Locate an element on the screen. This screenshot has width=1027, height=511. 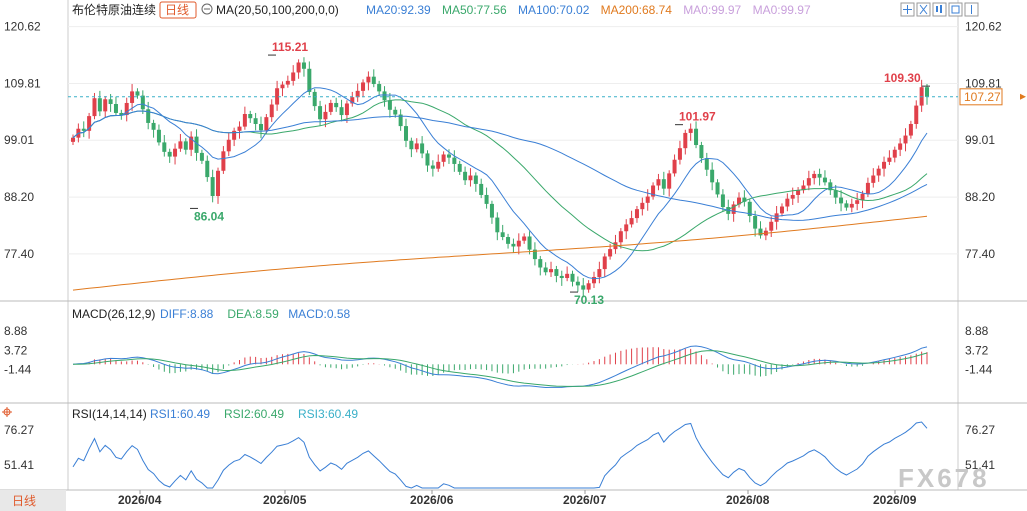
current-price-box is located at coordinates (981, 97).